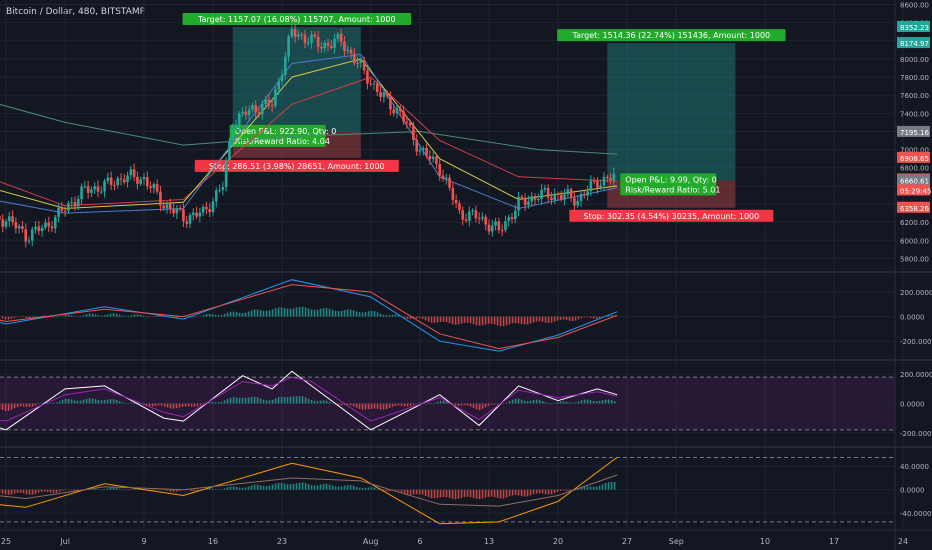 This screenshot has width=932, height=550. I want to click on position-target-zone, so click(671, 112).